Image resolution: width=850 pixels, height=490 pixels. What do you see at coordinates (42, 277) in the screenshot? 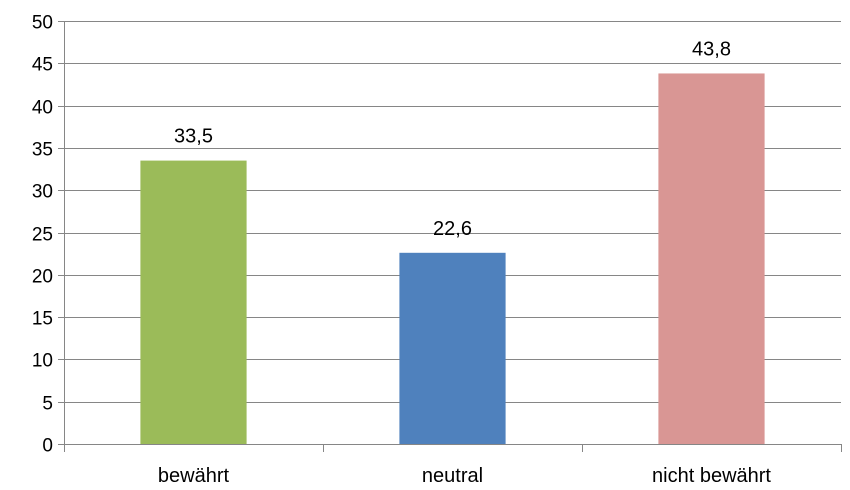
I see `y-tick-label: 20` at bounding box center [42, 277].